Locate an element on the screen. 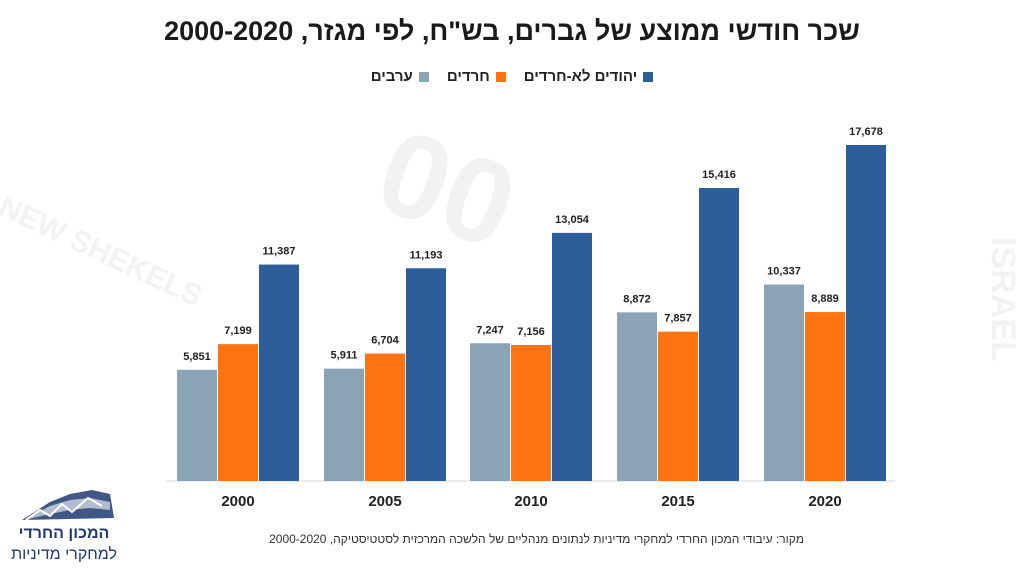 This screenshot has width=1024, height=576. data-label-haredim-2010: 7,156 is located at coordinates (531, 332).